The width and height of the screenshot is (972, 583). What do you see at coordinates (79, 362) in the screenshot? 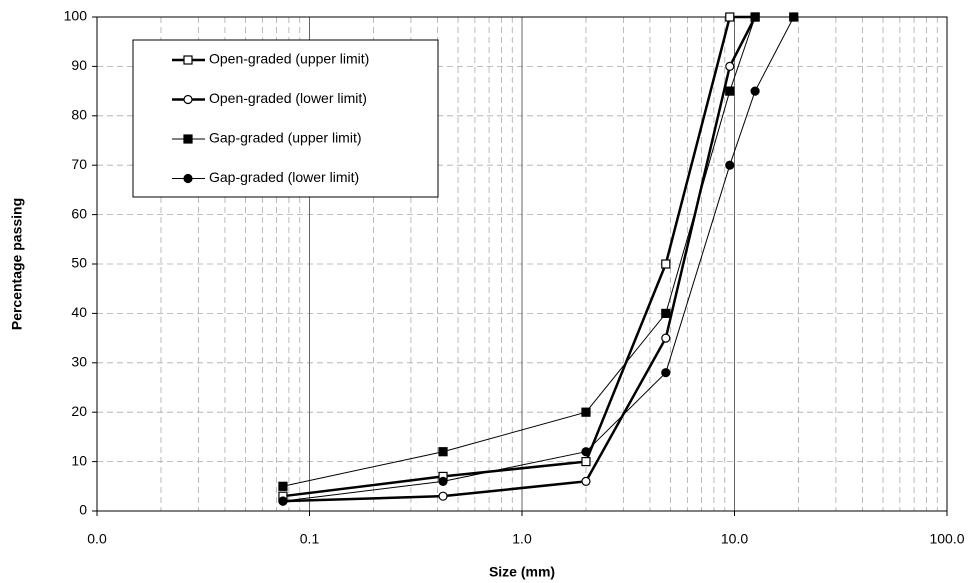
I see `y-tick-label: 30` at bounding box center [79, 362].